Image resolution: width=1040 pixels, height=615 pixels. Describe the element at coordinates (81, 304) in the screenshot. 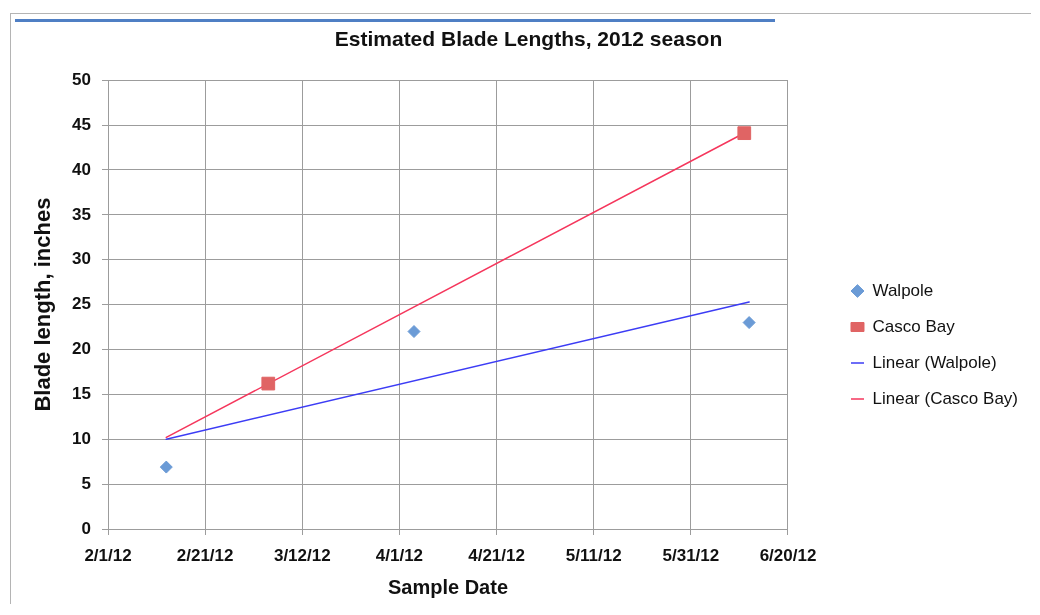

I see `y-tick-label: 25` at that location.